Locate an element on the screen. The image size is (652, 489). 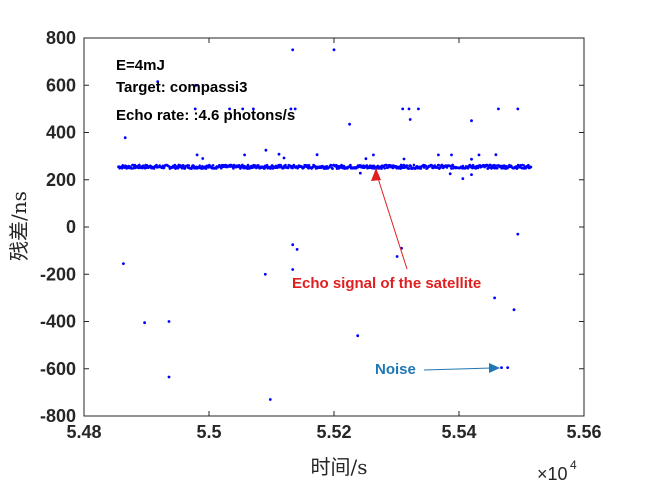
x-tick-label: 5.54 is located at coordinates (458, 432).